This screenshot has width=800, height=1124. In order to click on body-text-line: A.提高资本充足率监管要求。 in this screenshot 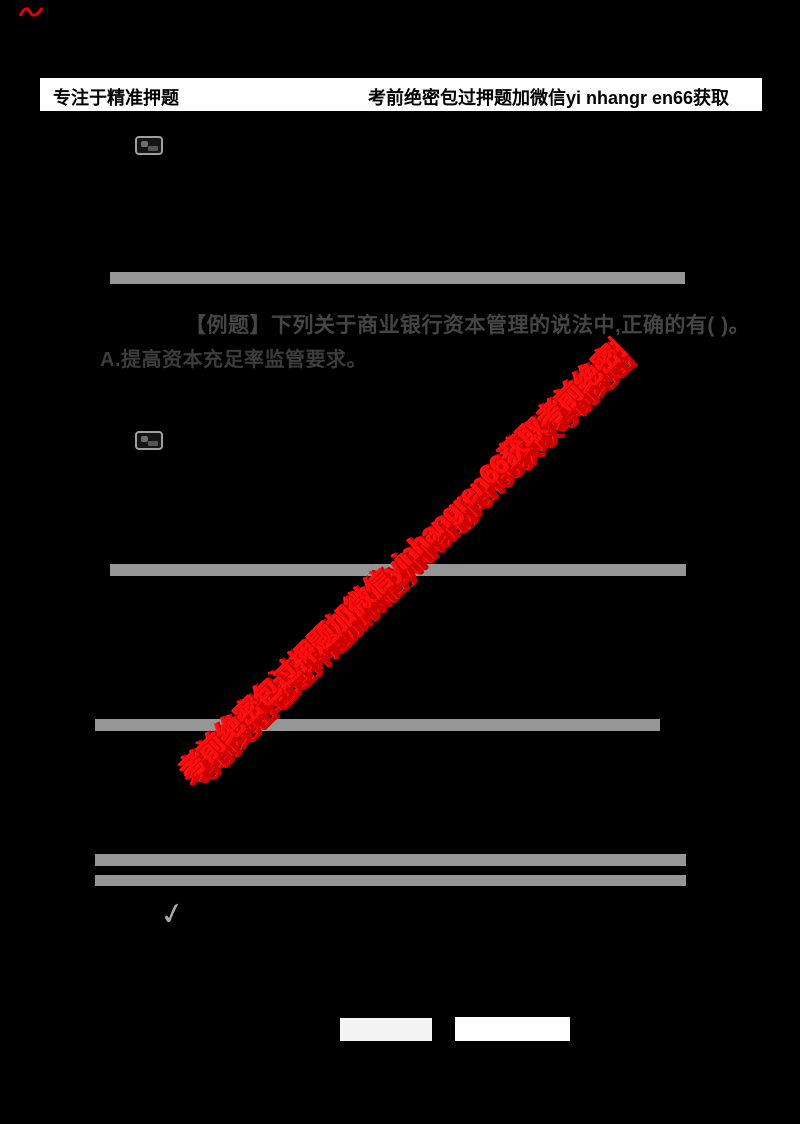, I will do `click(233, 360)`.